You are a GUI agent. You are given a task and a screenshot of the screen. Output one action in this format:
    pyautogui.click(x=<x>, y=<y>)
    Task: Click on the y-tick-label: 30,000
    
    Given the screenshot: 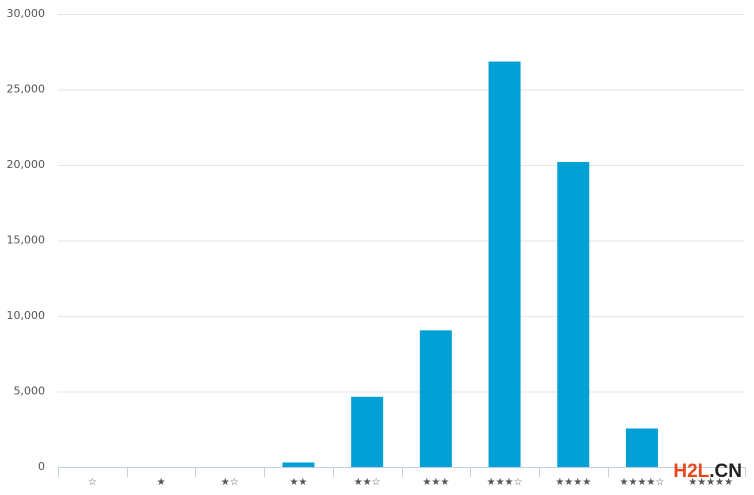 What is the action you would take?
    pyautogui.click(x=26, y=13)
    